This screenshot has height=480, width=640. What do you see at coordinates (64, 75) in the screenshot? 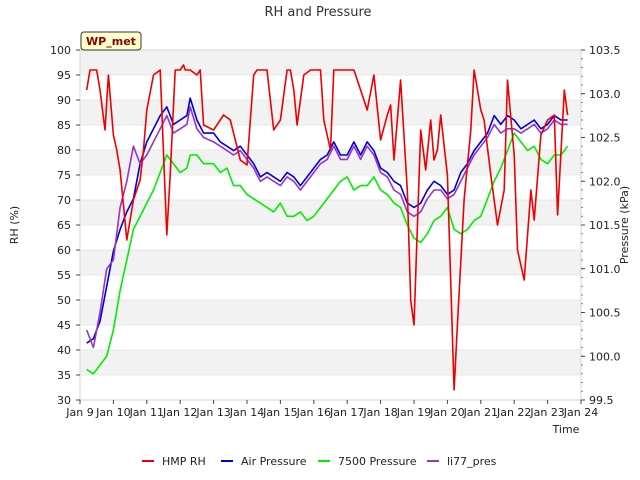
I see `y-left-tick-label: 95` at bounding box center [64, 75].